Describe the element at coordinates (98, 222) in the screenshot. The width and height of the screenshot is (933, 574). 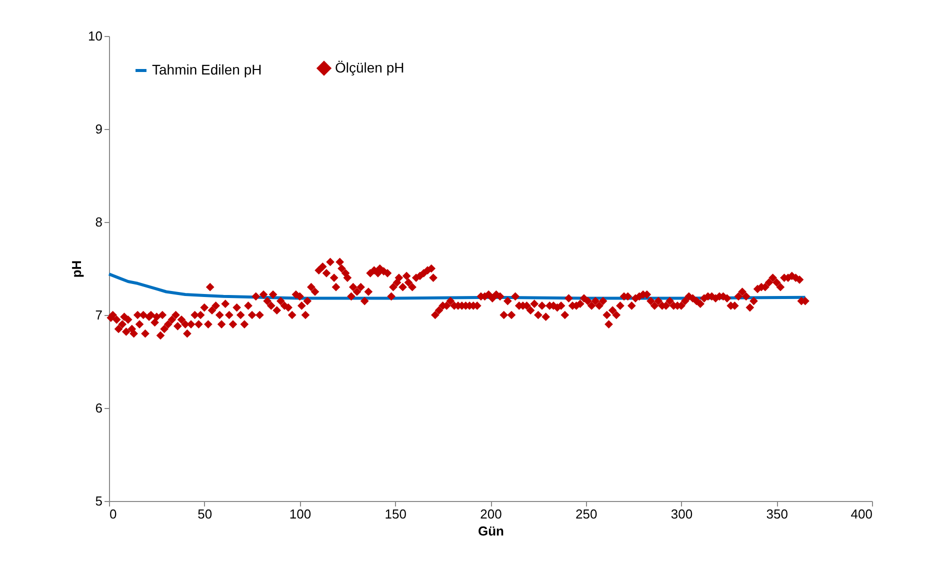
I see `y-tick-label: 8` at that location.